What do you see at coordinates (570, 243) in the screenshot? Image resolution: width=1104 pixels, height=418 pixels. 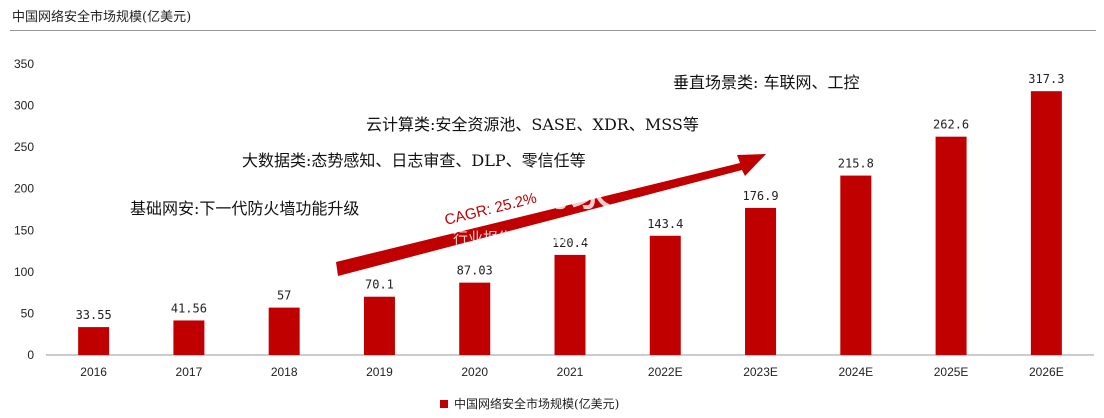 I see `data-label-2021: 120.4` at bounding box center [570, 243].